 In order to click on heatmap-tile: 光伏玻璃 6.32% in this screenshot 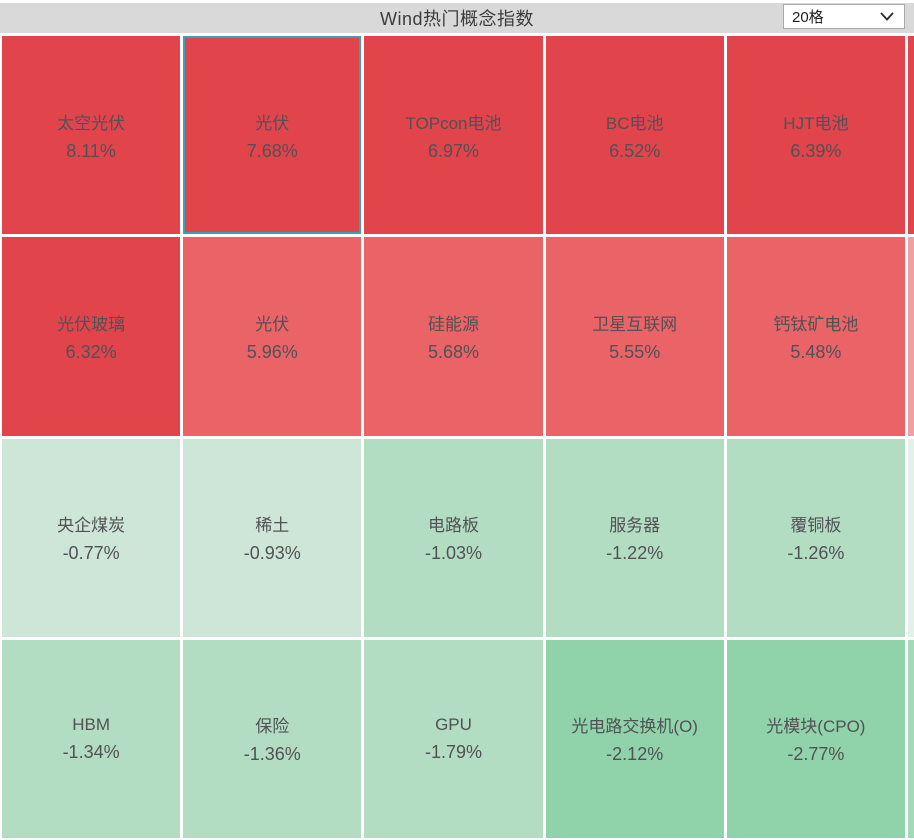, I will do `click(91, 336)`.